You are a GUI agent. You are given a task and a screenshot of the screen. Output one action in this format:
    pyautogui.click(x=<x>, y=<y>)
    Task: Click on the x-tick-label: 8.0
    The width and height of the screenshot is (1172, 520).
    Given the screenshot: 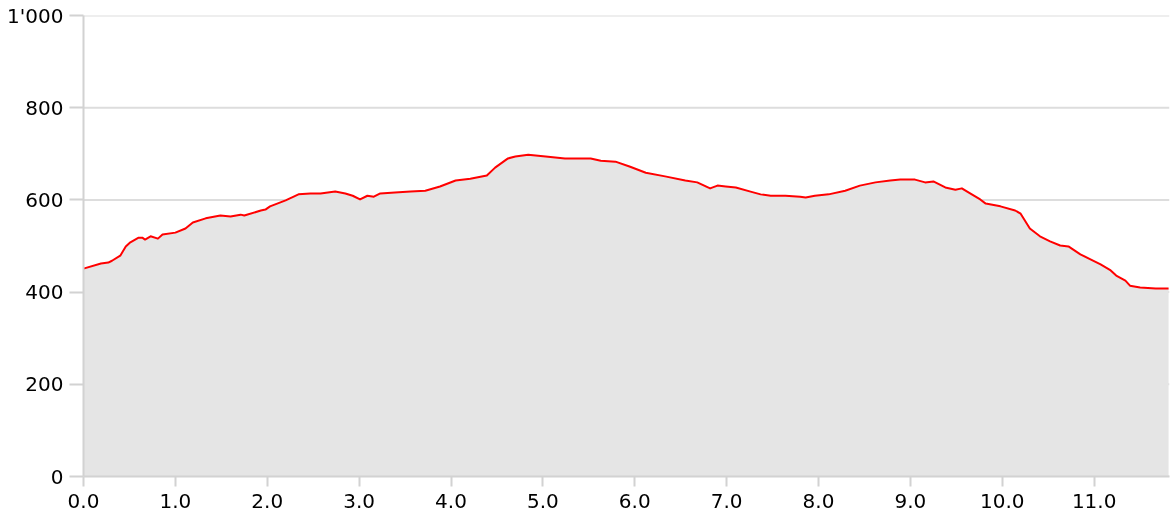 What is the action you would take?
    pyautogui.click(x=818, y=500)
    